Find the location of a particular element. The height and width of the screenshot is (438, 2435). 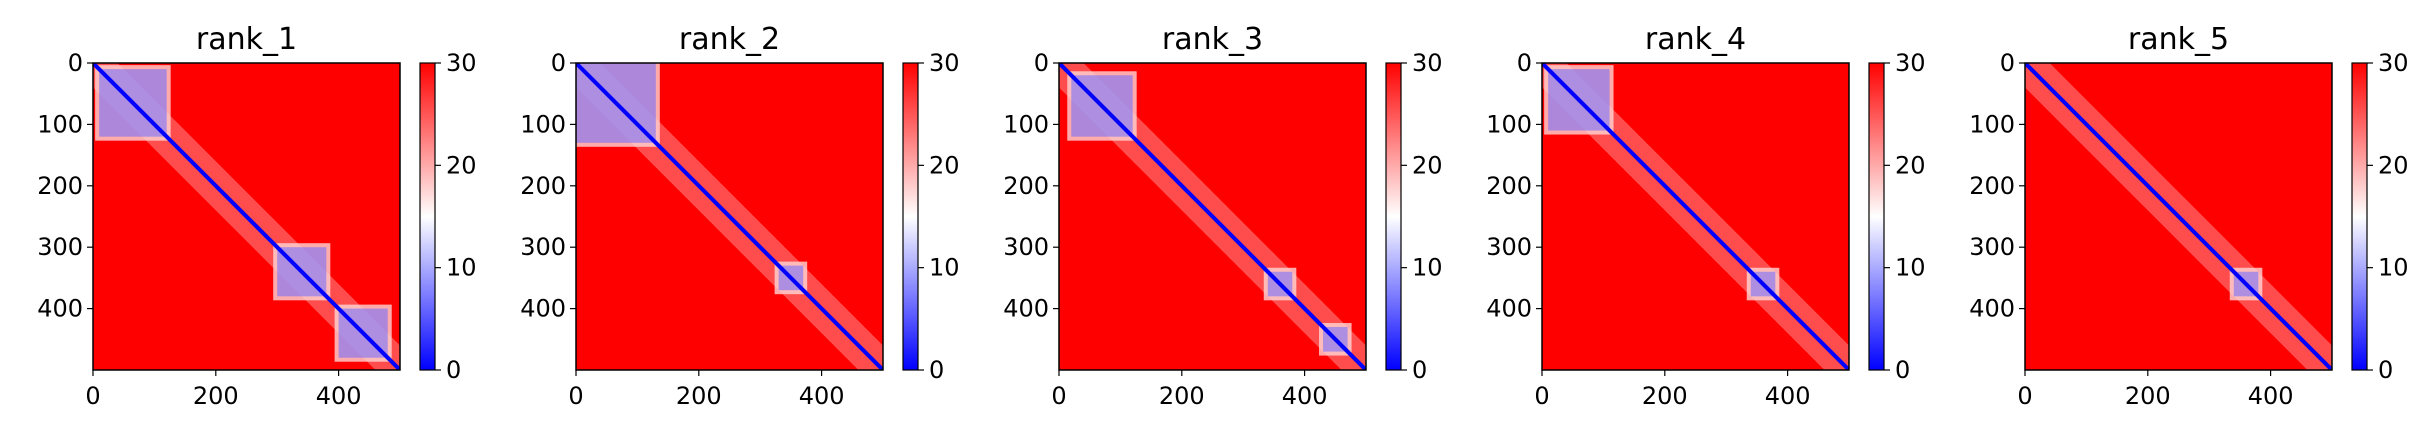

panel-title: rank_4 is located at coordinates (1695, 39).